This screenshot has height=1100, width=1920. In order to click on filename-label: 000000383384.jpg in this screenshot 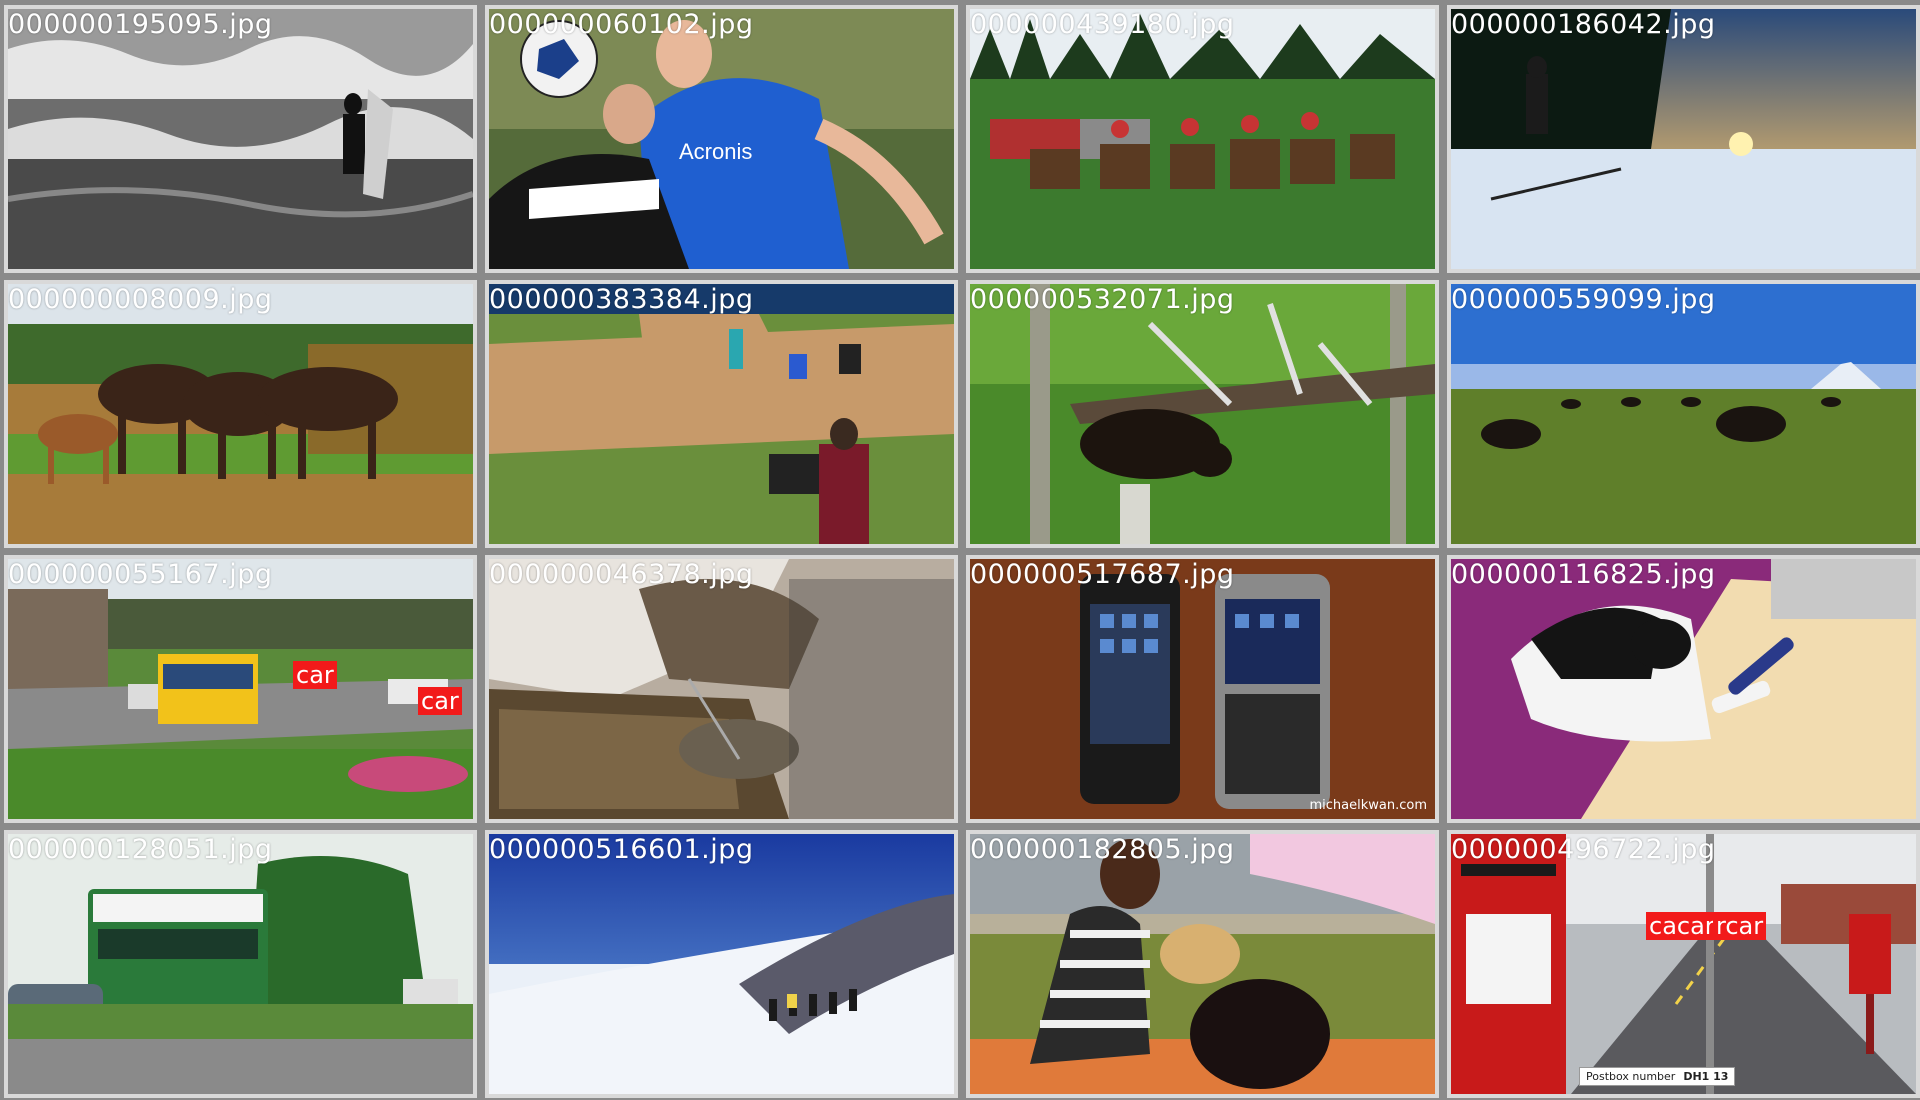, I will do `click(621, 299)`.